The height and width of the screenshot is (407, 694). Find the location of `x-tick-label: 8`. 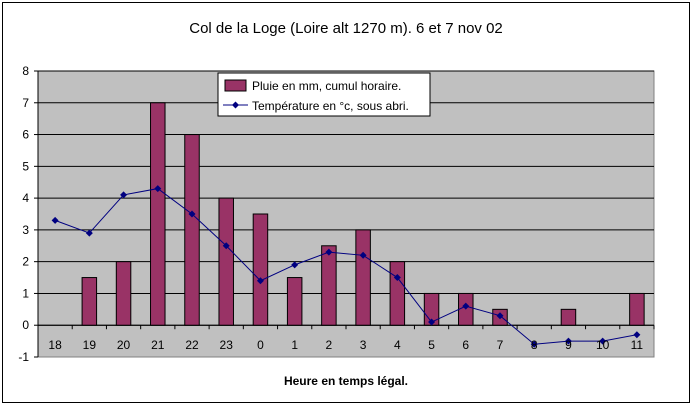

x-tick-label: 8 is located at coordinates (534, 345).